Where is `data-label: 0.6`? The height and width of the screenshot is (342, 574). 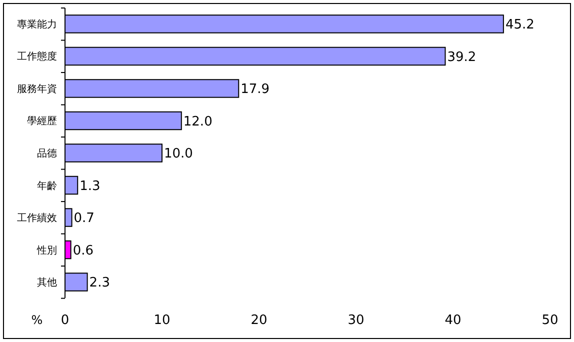 data-label: 0.6 is located at coordinates (83, 250).